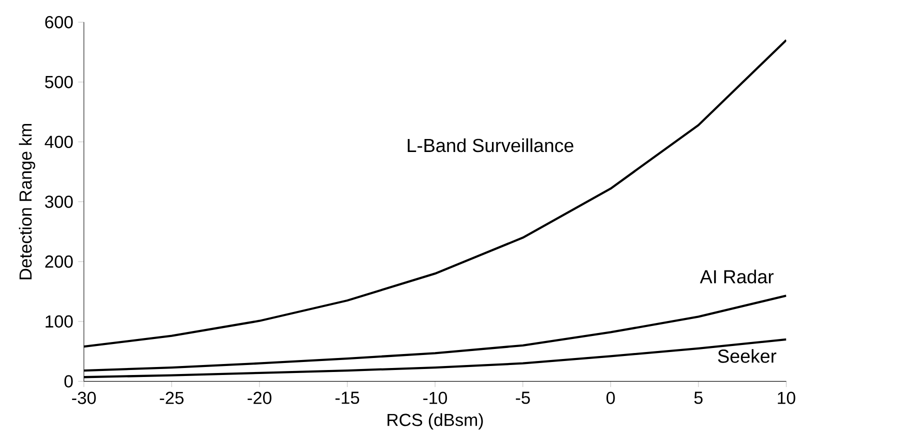 Image resolution: width=919 pixels, height=446 pixels. What do you see at coordinates (68, 381) in the screenshot?
I see `y-tick-label: 0` at bounding box center [68, 381].